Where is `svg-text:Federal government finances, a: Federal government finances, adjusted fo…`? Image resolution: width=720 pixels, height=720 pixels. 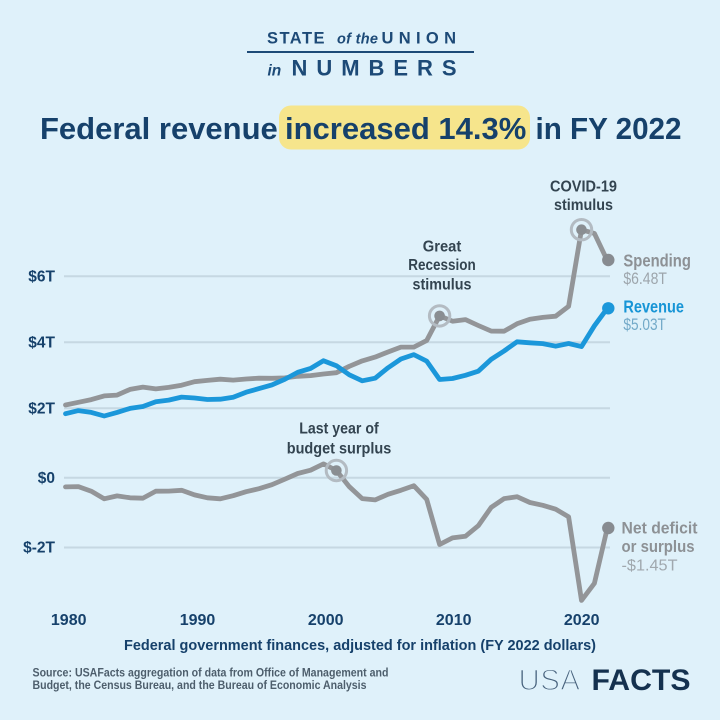
svg-text:Federal government finances, a: Federal government finances, adjusted fo… is located at coordinates (360, 645).